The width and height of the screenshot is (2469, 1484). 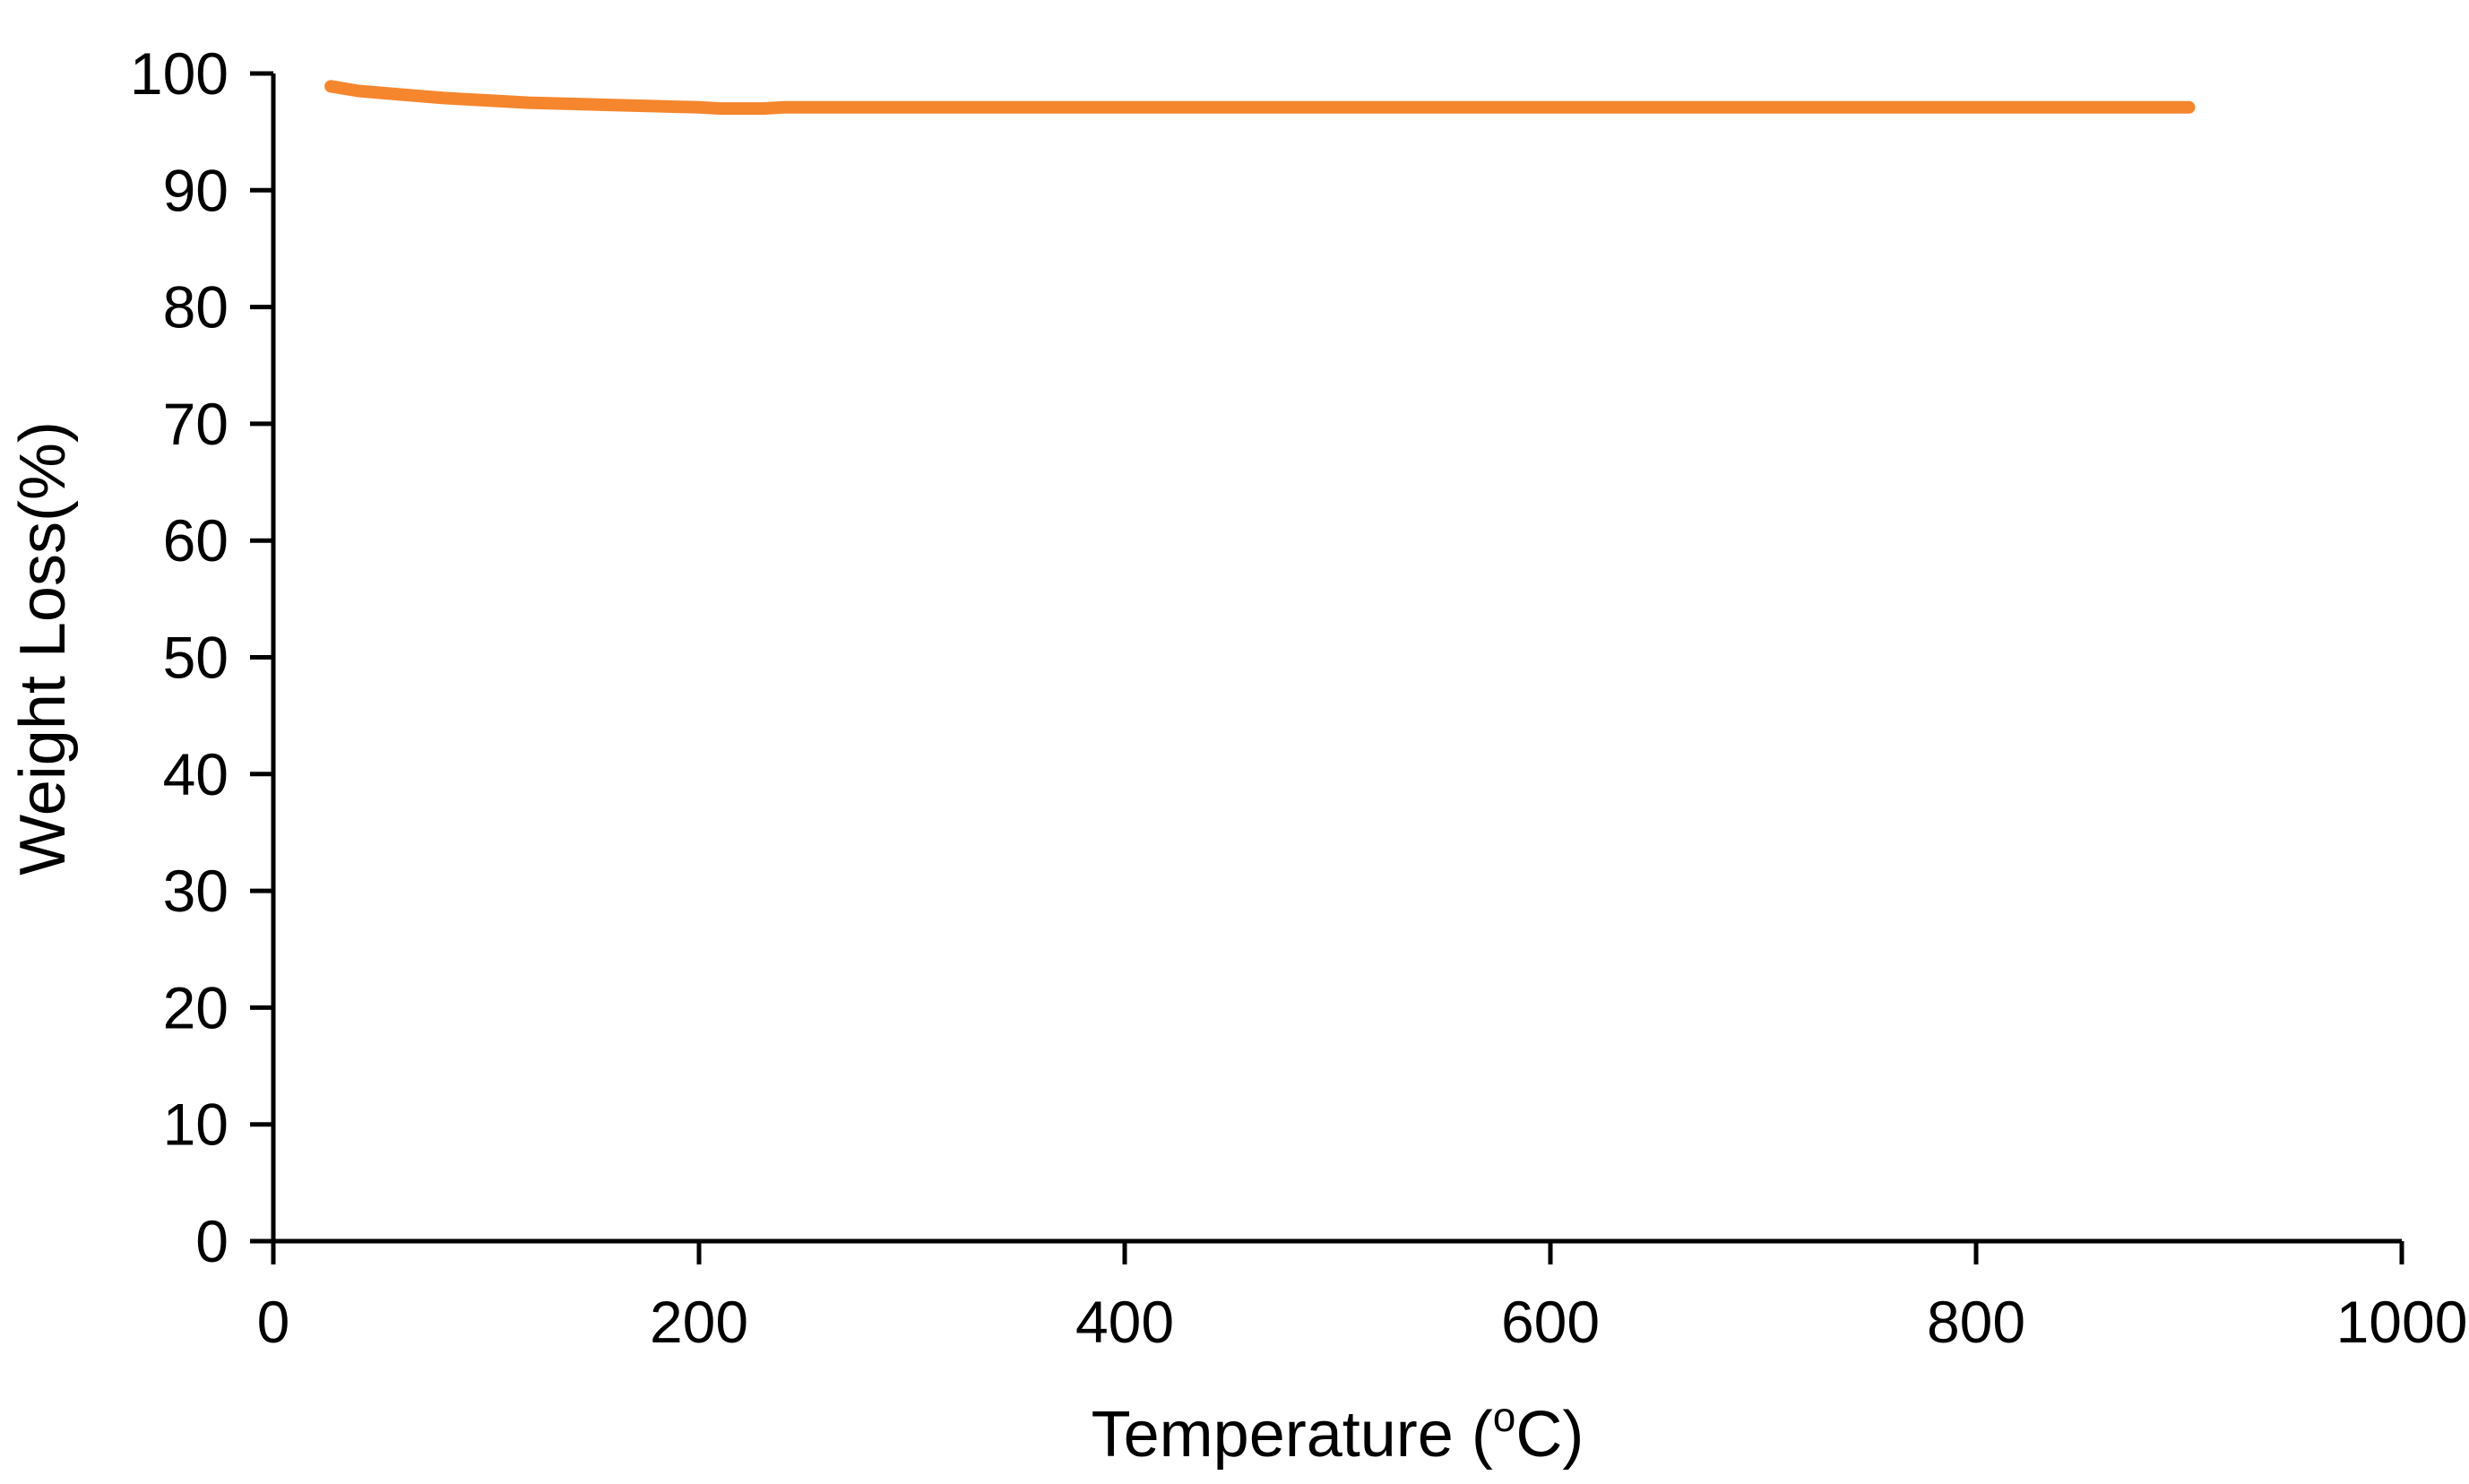 I want to click on y-tick-label: 90, so click(x=196, y=190).